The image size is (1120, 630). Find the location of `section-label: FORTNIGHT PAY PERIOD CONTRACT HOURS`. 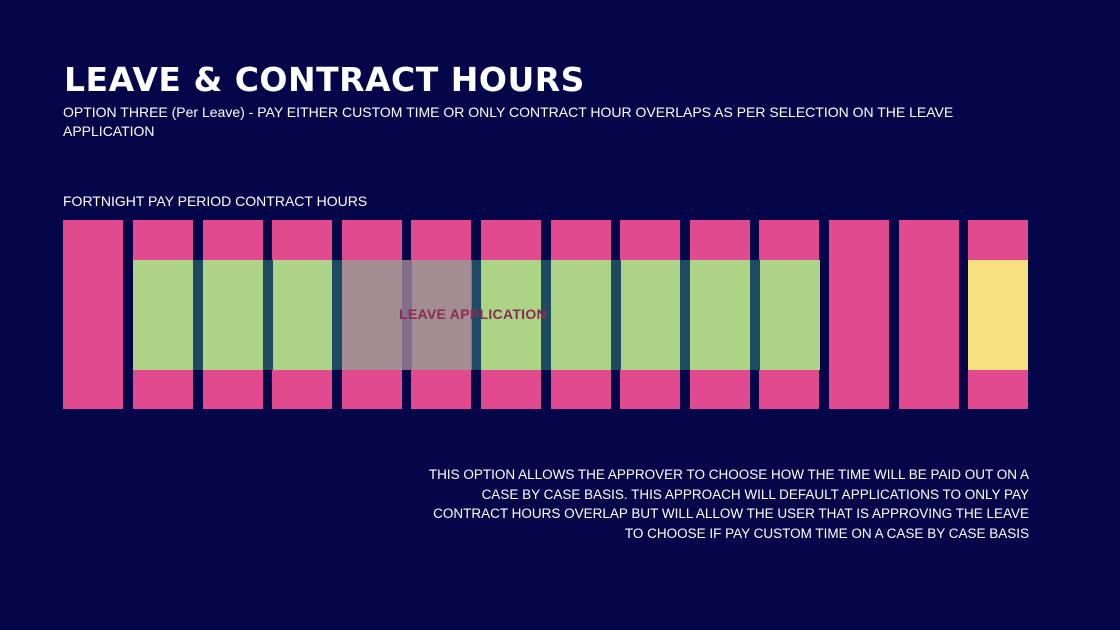

section-label: FORTNIGHT PAY PERIOD CONTRACT HOURS is located at coordinates (215, 201).